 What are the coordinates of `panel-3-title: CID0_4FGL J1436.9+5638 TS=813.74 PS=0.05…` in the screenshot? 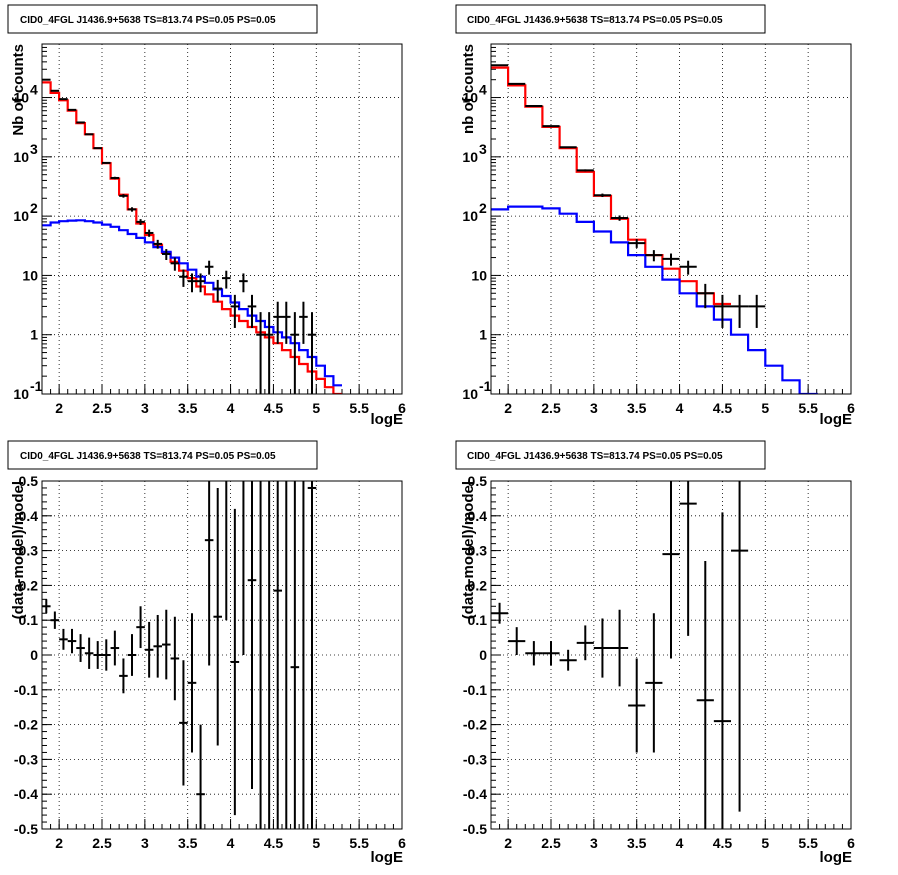 It's located at (148, 456).